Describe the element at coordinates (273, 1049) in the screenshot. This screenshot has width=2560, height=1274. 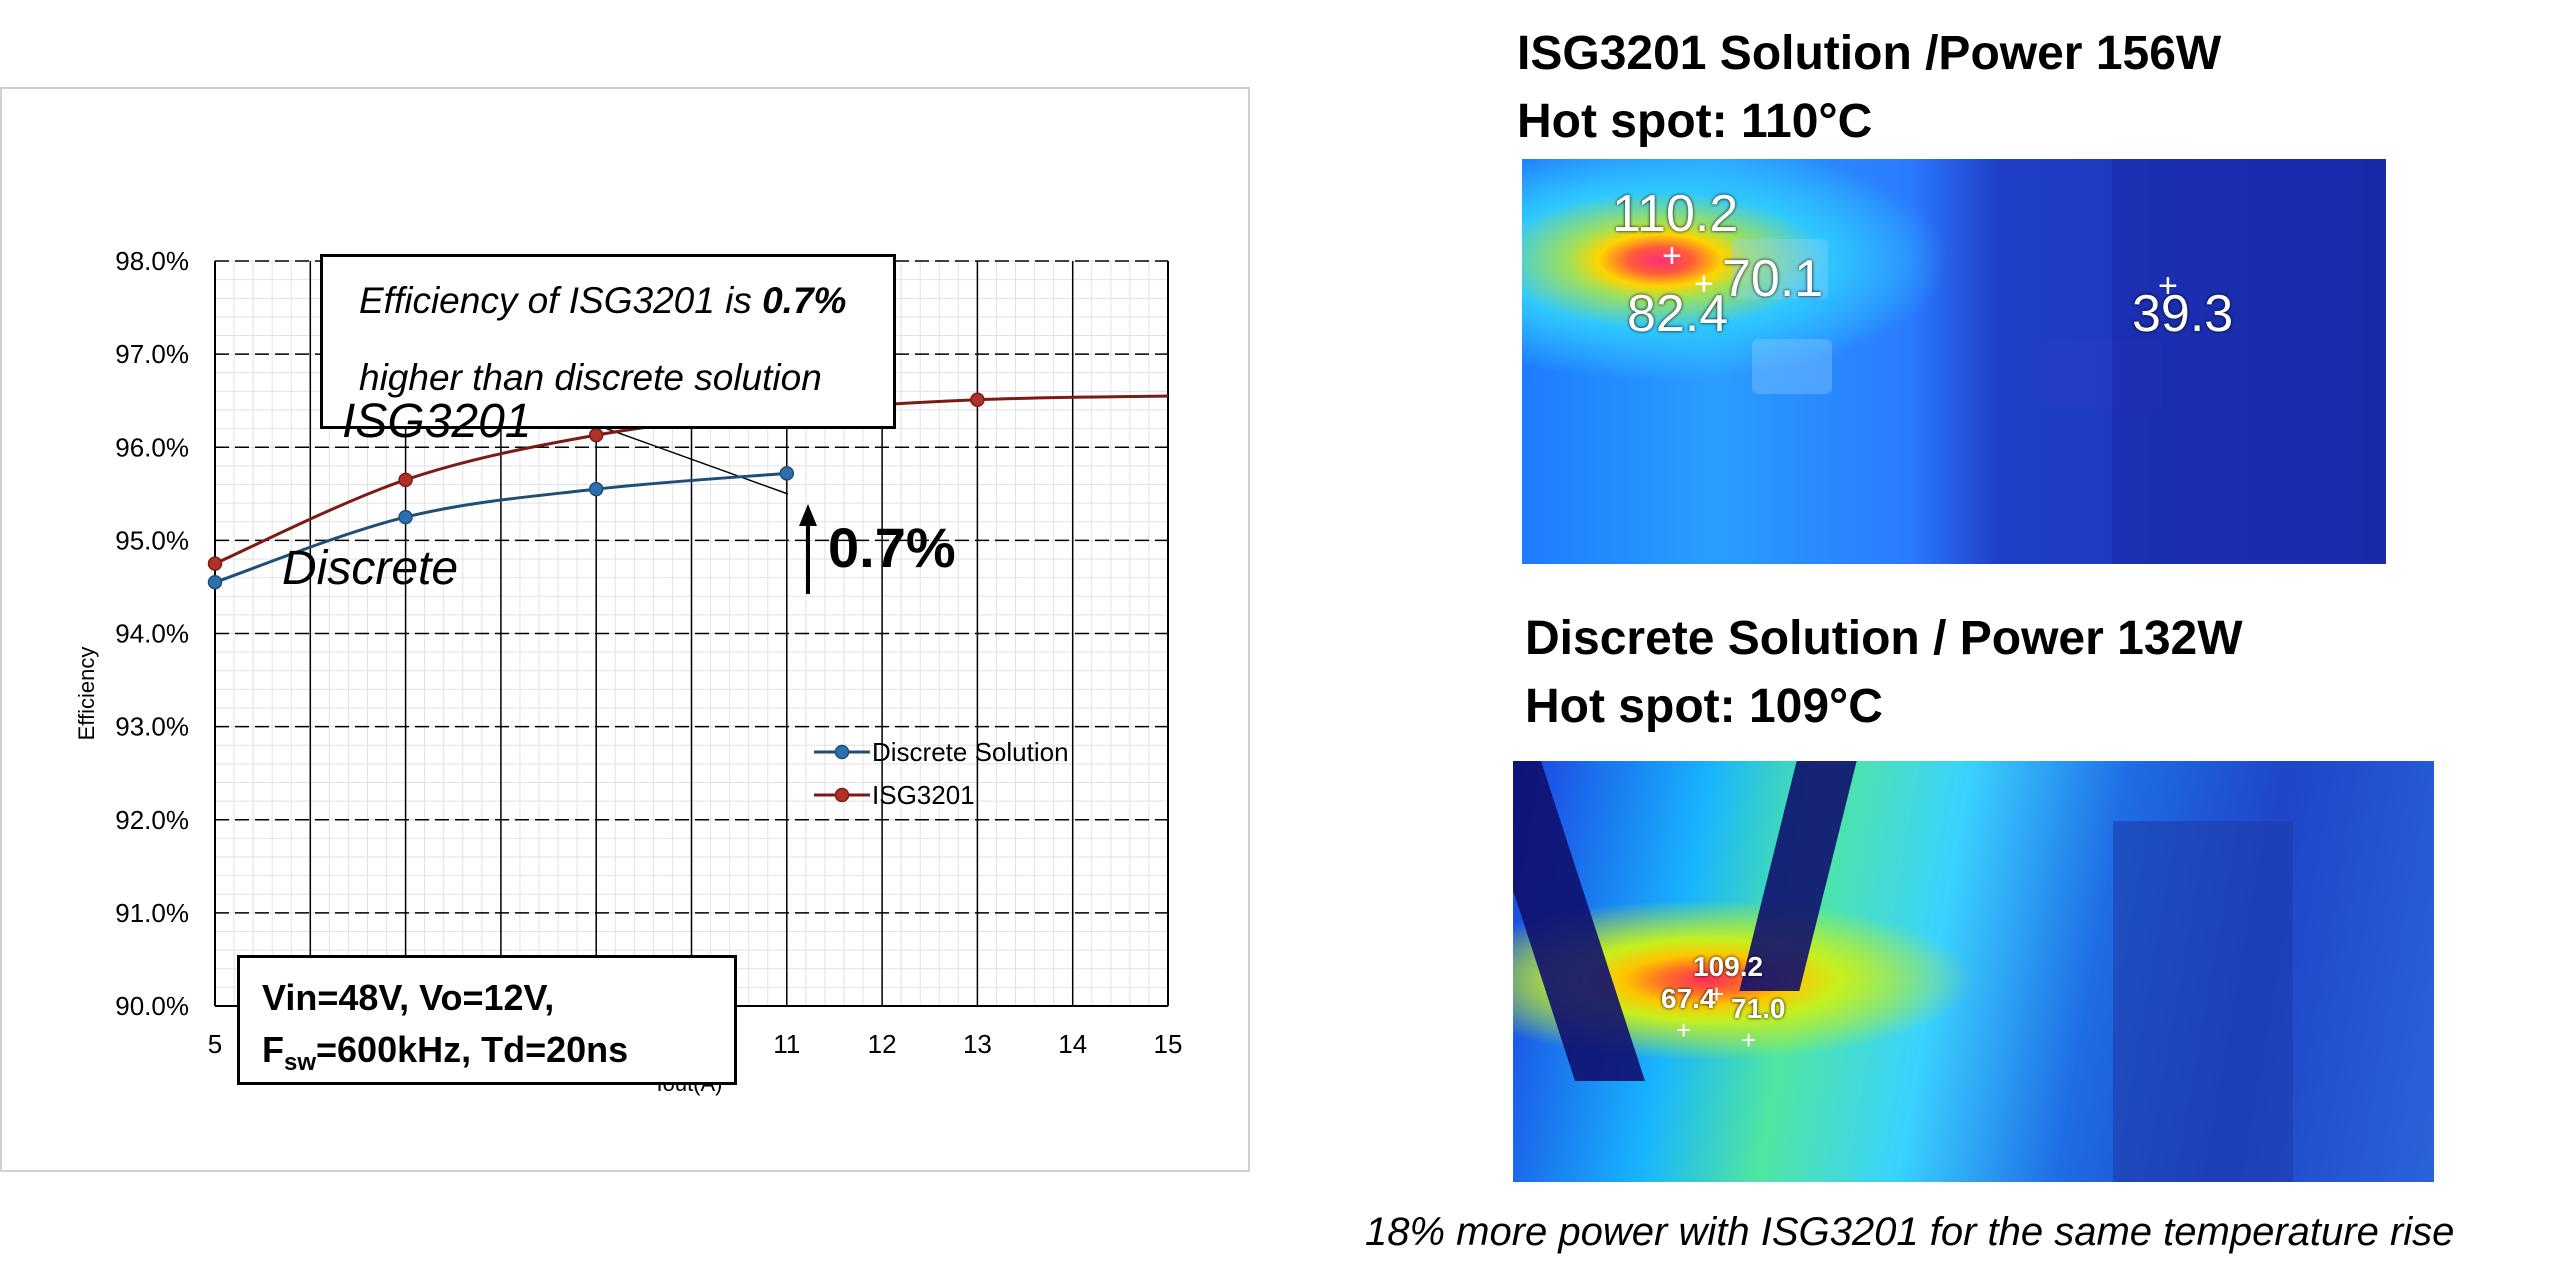
I see `conditions-f: F` at that location.